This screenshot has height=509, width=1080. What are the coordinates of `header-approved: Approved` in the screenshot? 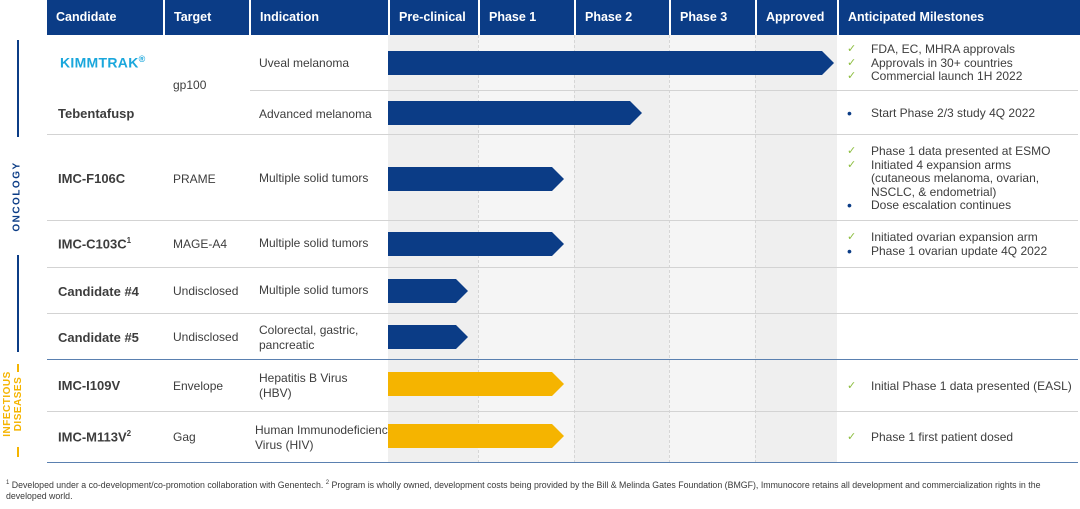 It's located at (796, 17).